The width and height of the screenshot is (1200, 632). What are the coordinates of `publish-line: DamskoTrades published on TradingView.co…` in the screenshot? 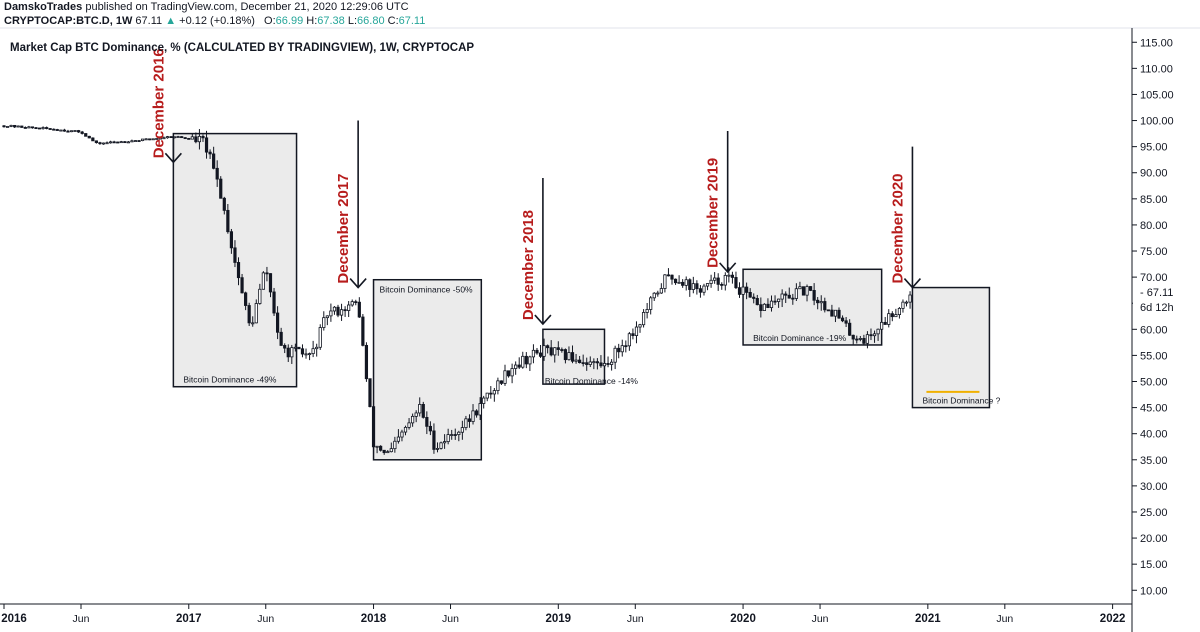 It's located at (206, 7).